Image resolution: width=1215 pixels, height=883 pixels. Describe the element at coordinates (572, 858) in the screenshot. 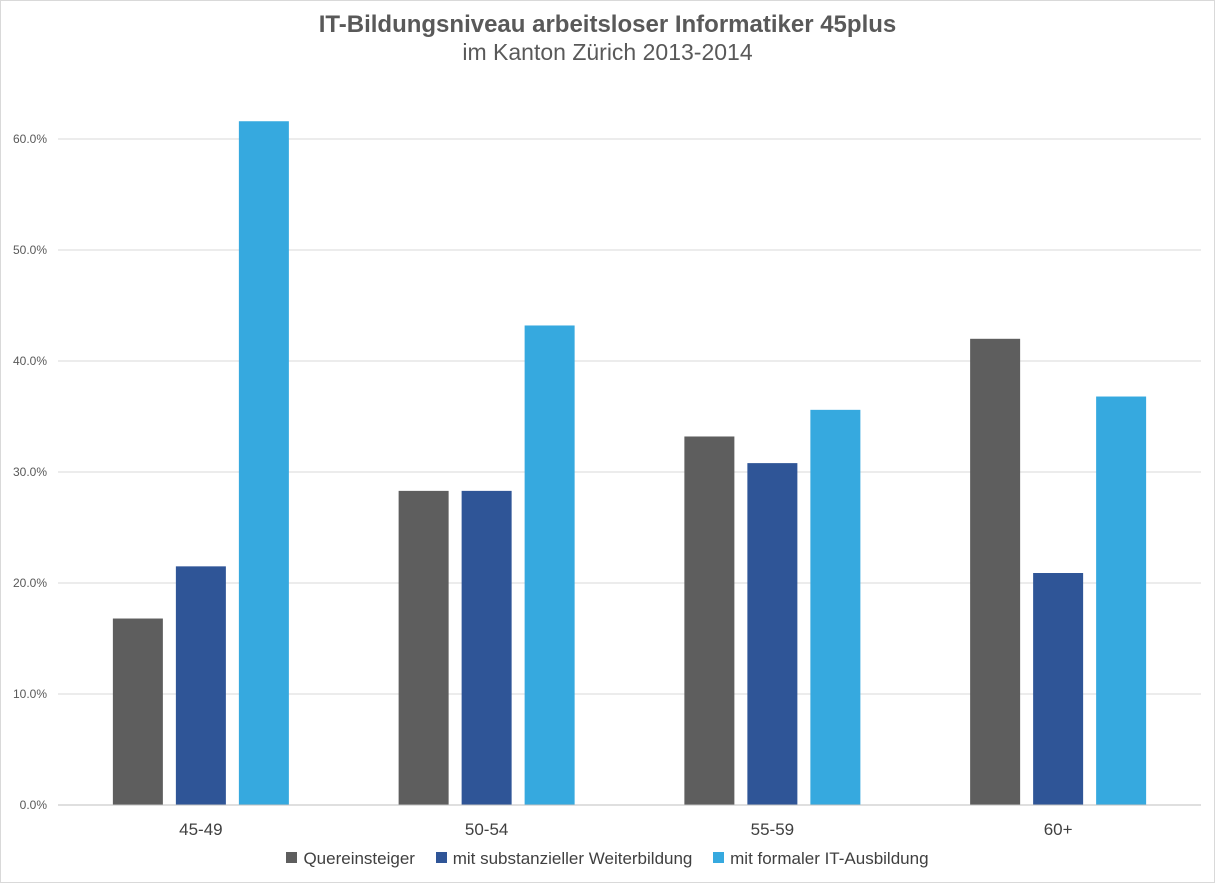

I see `legend-label: mit substanzieller Weiterbildung` at that location.